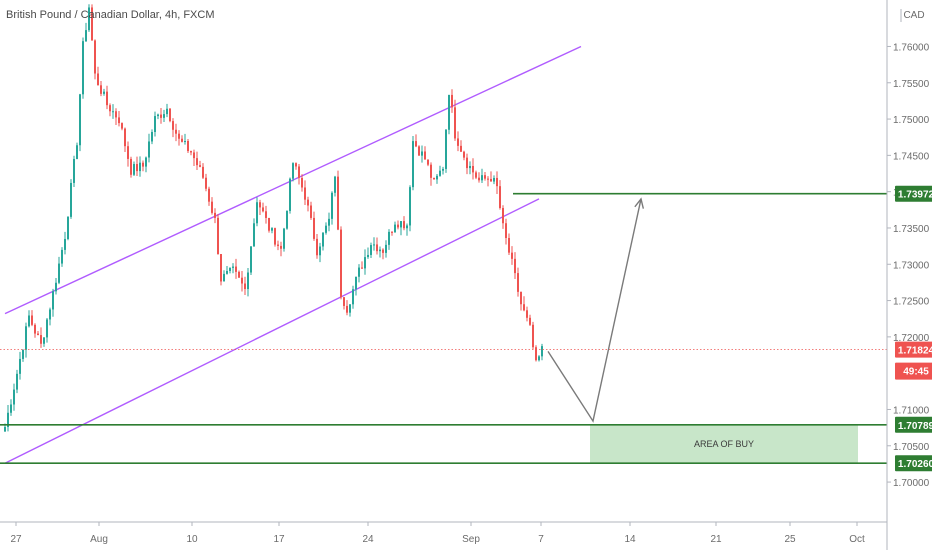 The image size is (932, 550). Describe the element at coordinates (911, 265) in the screenshot. I see `y-tick-label: 1.73000` at that location.